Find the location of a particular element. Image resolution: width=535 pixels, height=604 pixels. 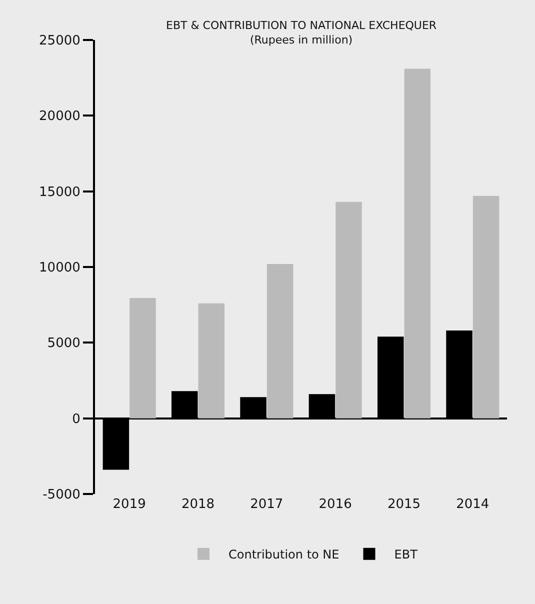

legend-label: EBT is located at coordinates (406, 555).